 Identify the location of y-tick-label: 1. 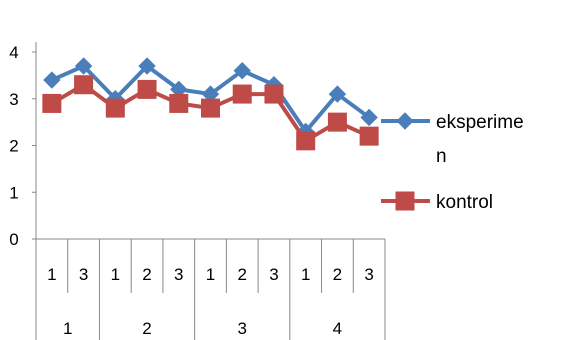
(13, 192).